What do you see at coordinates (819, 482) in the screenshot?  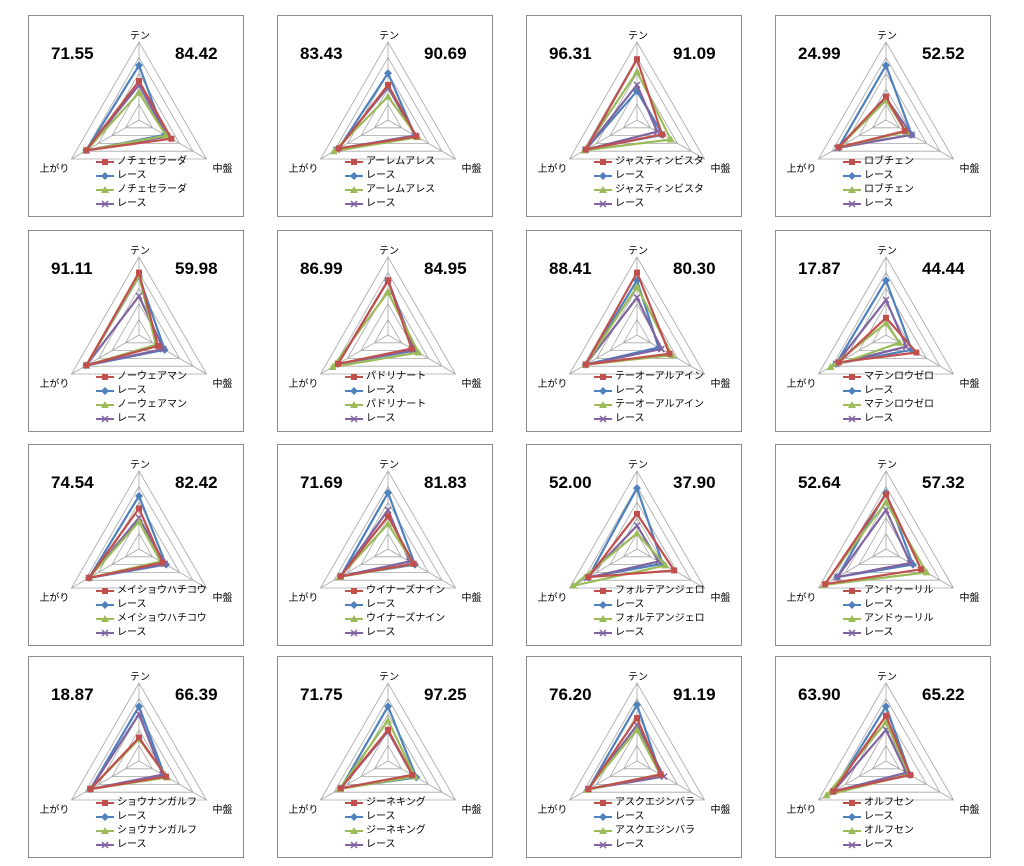 I see `score-left: 52.64` at bounding box center [819, 482].